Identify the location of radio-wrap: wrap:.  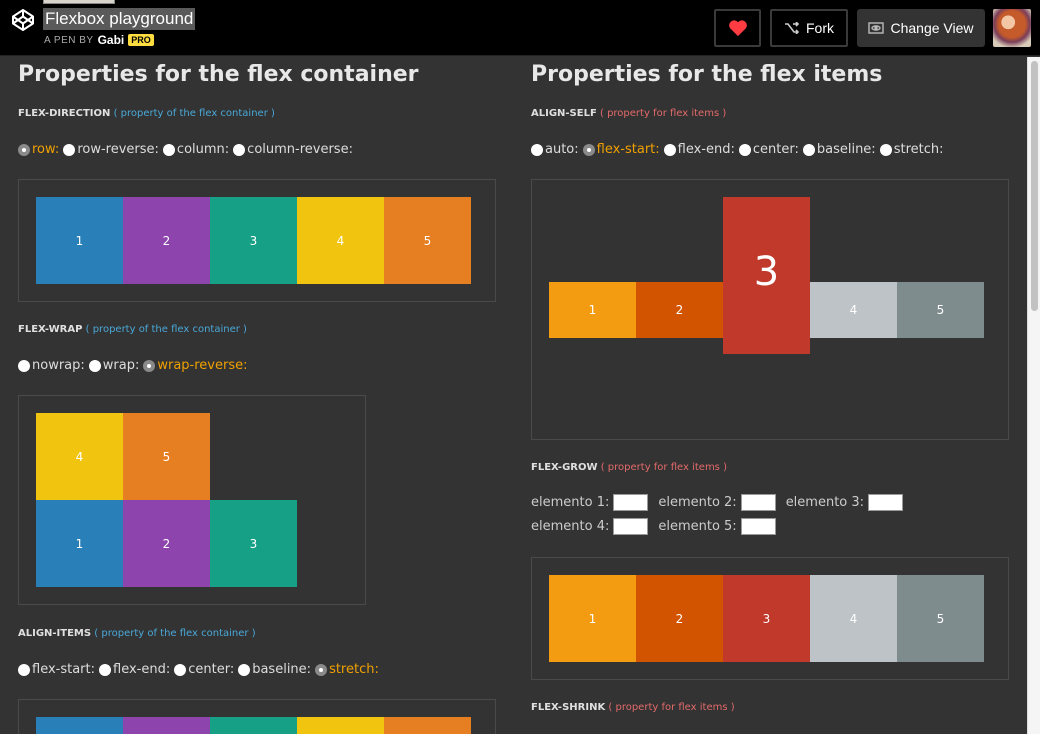
(113, 365).